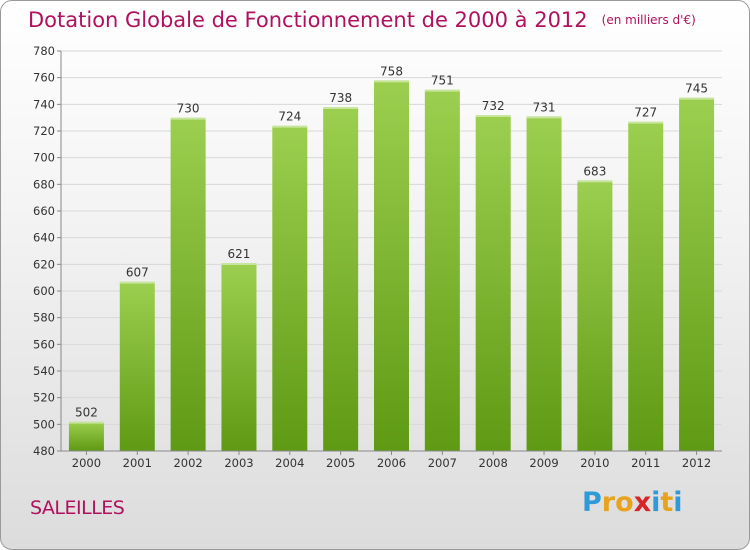  What do you see at coordinates (543, 463) in the screenshot?
I see `x-tick-label: 2009` at bounding box center [543, 463].